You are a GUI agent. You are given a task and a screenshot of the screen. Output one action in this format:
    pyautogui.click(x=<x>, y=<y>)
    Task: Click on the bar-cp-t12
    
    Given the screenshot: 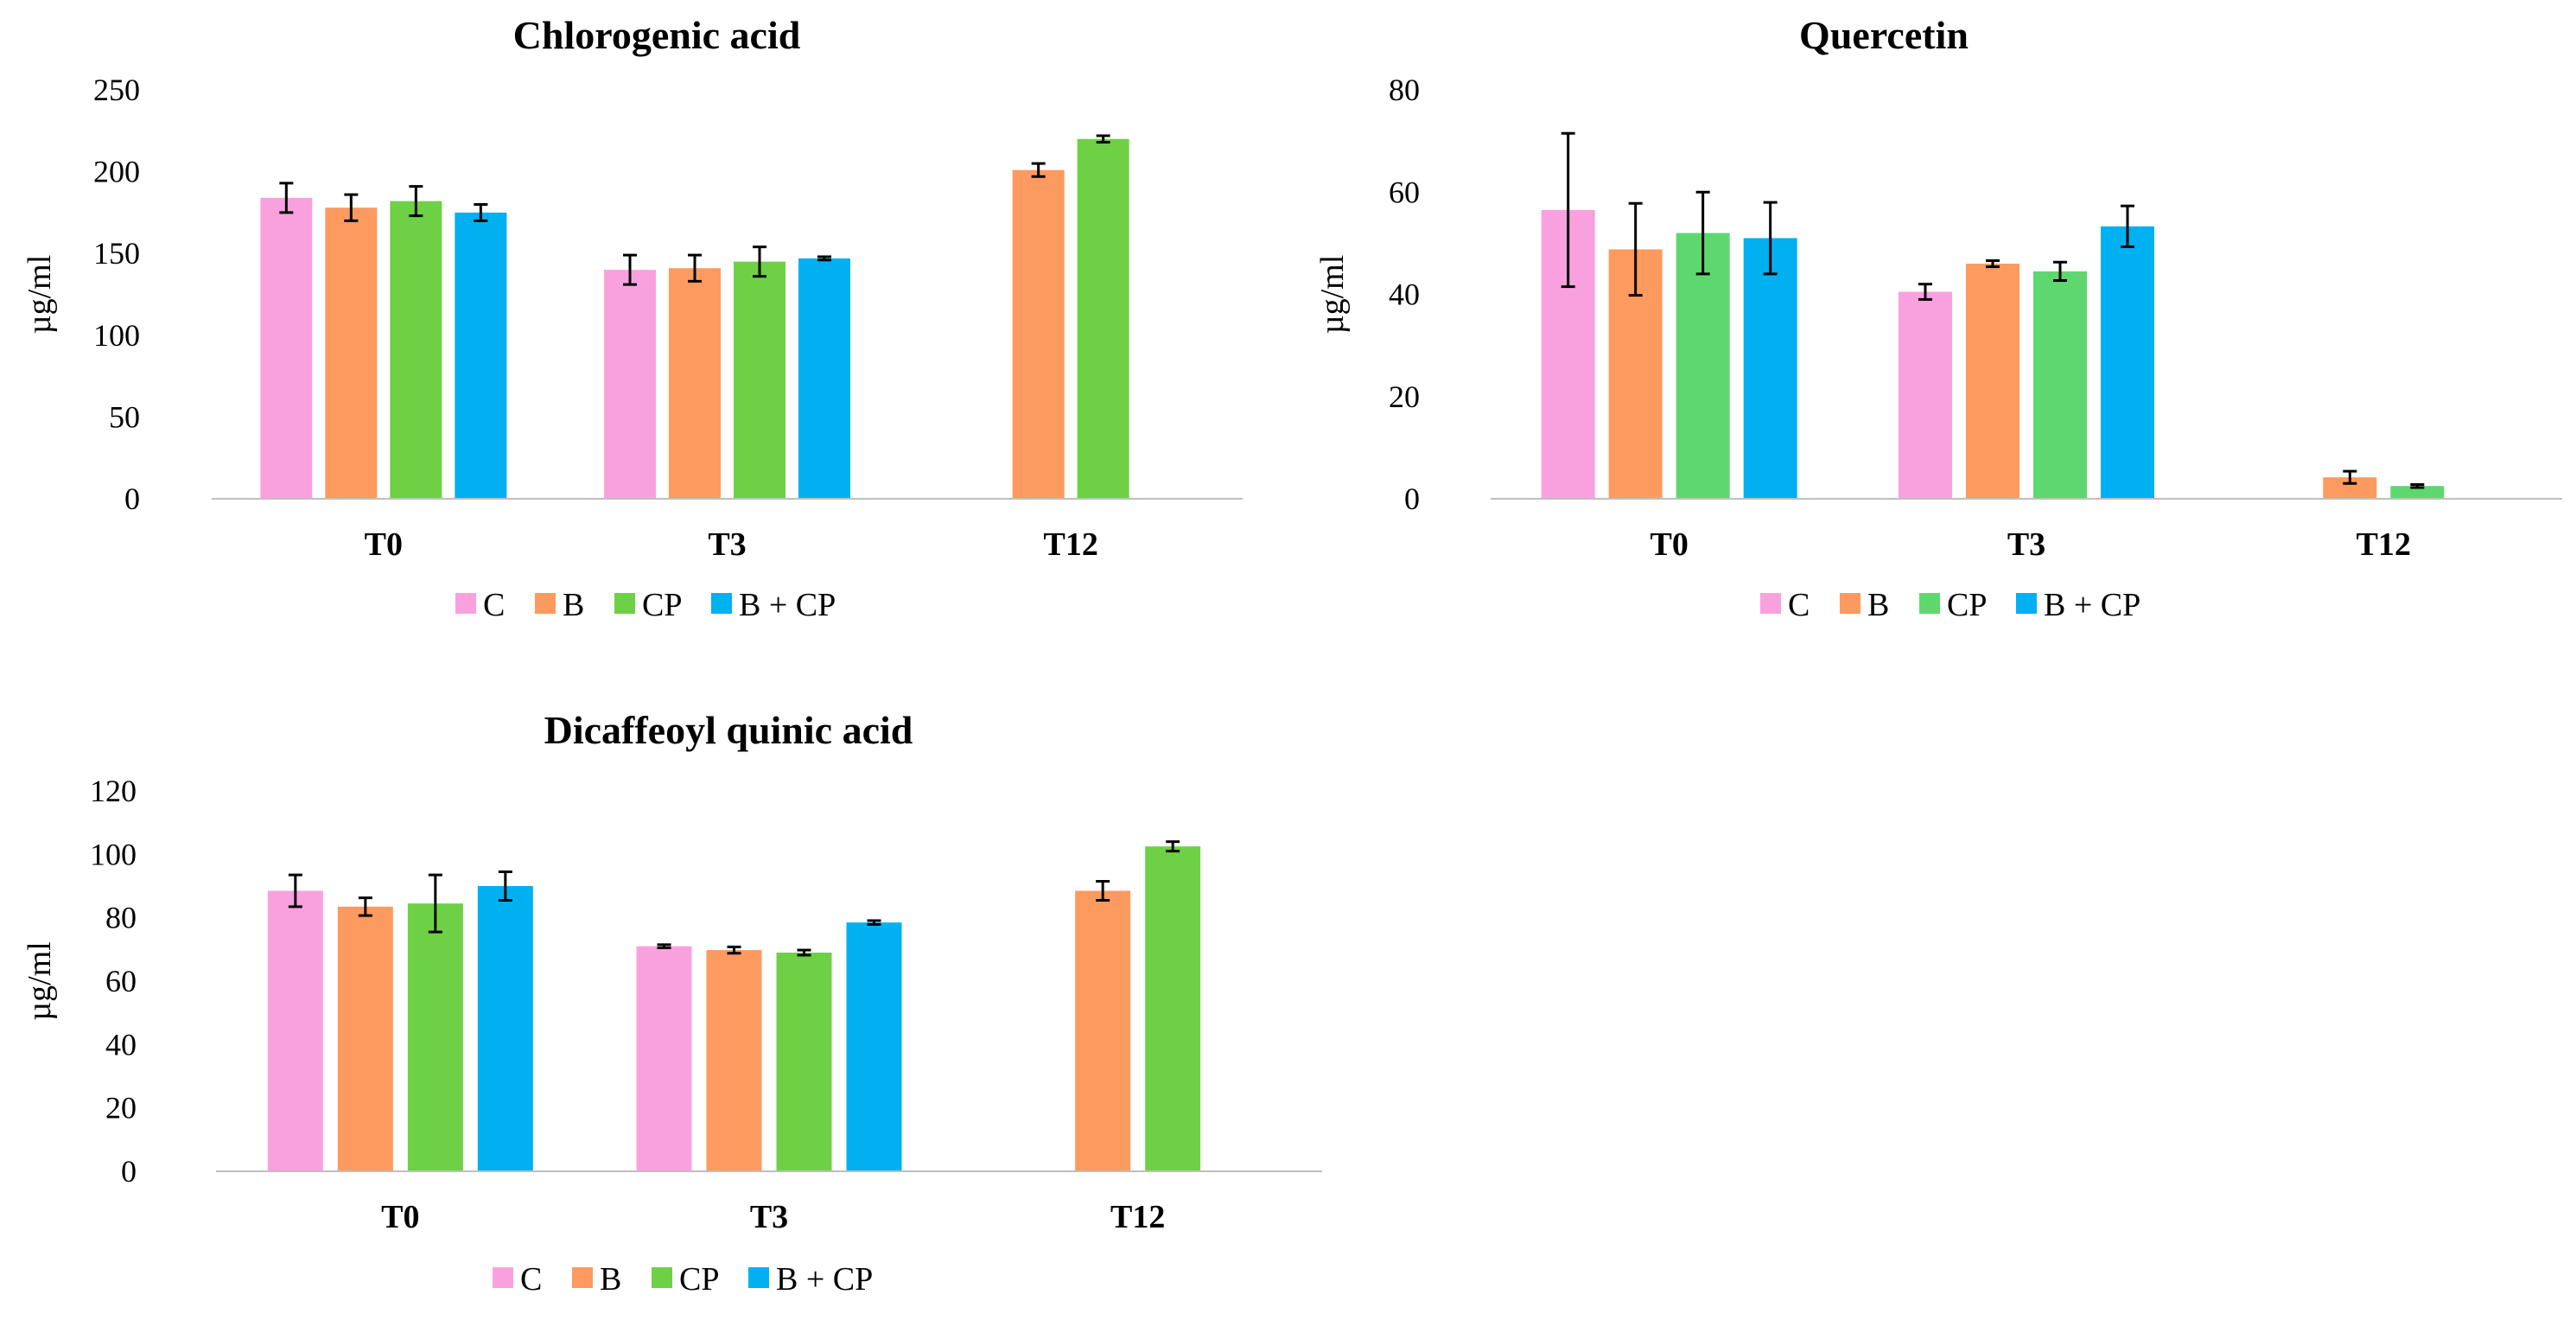 What is the action you would take?
    pyautogui.click(x=2418, y=492)
    